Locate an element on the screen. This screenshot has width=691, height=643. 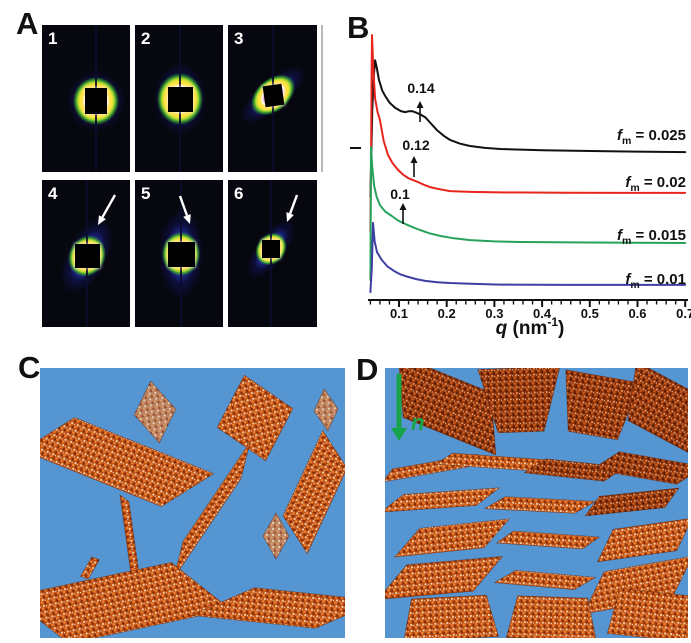
image-number: 4 is located at coordinates (53, 193).